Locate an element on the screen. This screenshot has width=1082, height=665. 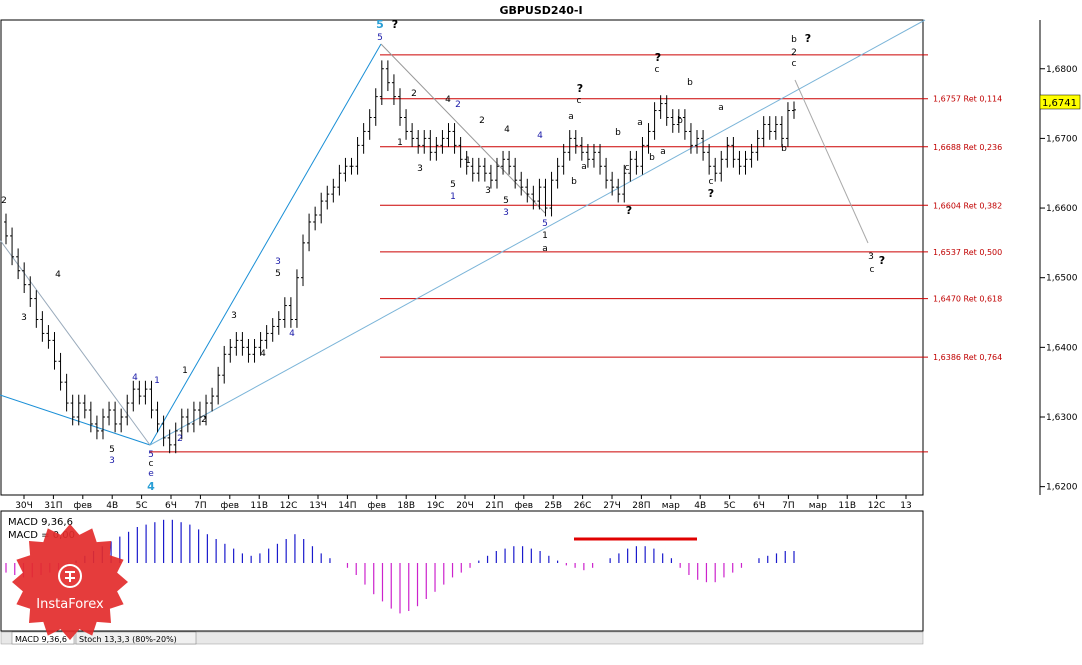
y-tick-label: 1,6600 is located at coordinates (1062, 209).